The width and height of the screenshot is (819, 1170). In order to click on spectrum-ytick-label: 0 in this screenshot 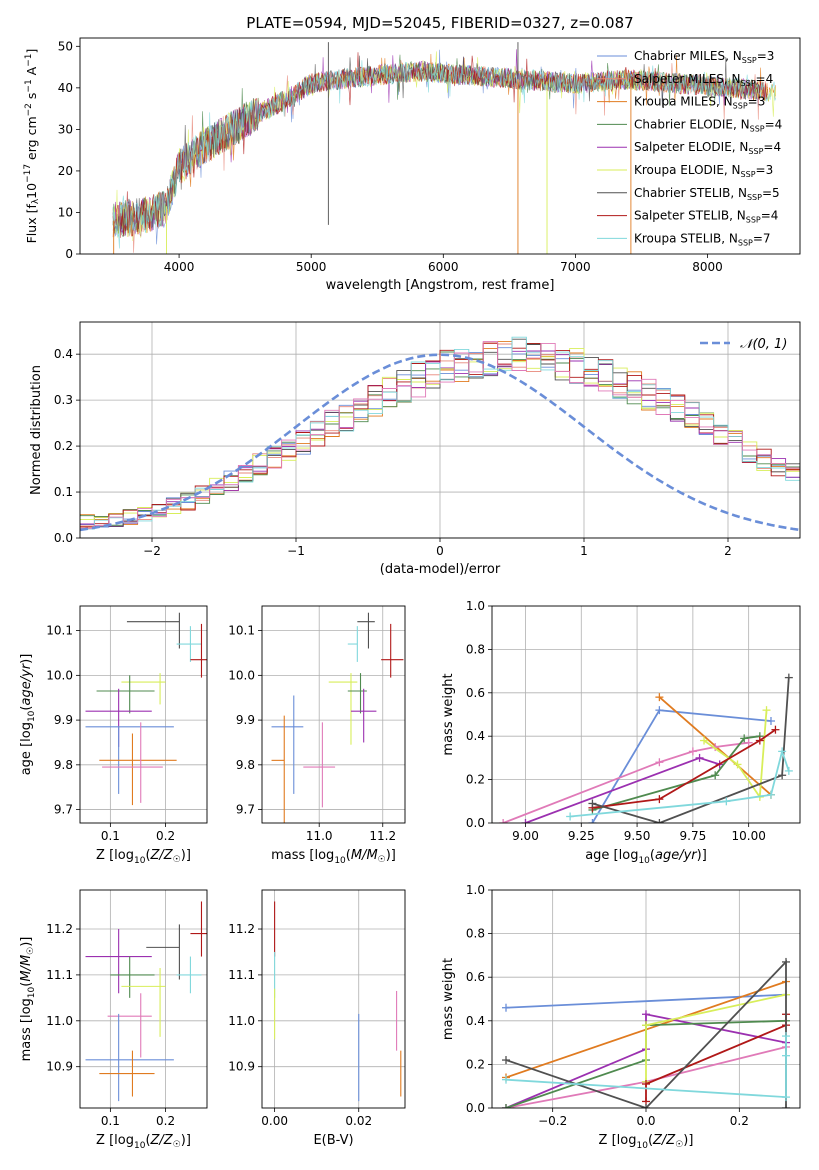, I will do `click(69, 254)`.